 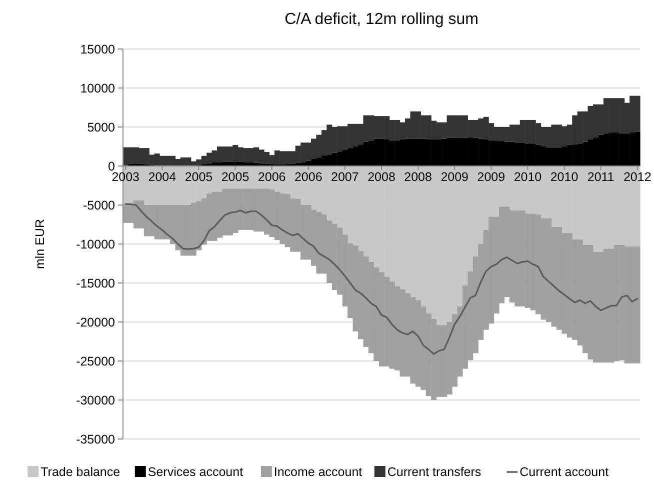 What do you see at coordinates (318, 472) in the screenshot?
I see `legend-label: Income account` at bounding box center [318, 472].